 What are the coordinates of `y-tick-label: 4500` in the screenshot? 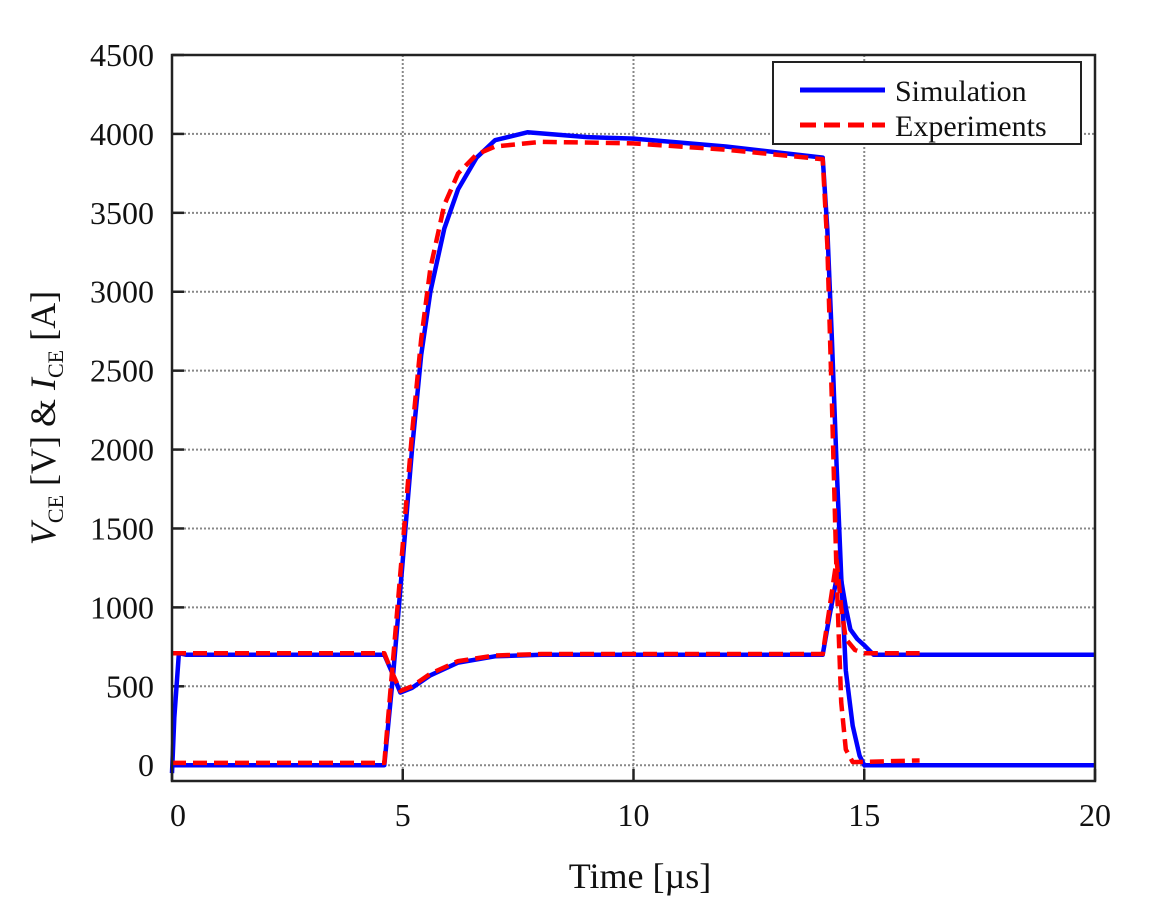 It's located at (122, 55).